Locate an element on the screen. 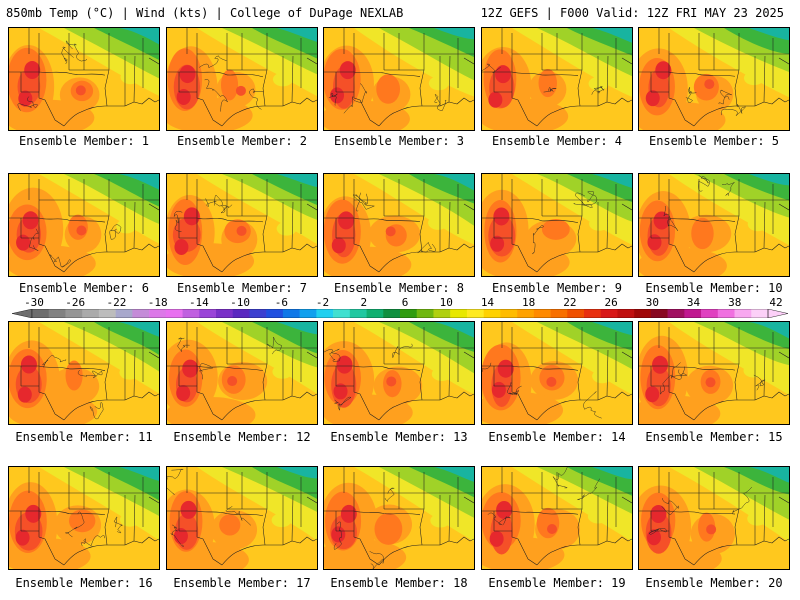  scale-tick-label: -6 is located at coordinates (281, 302).